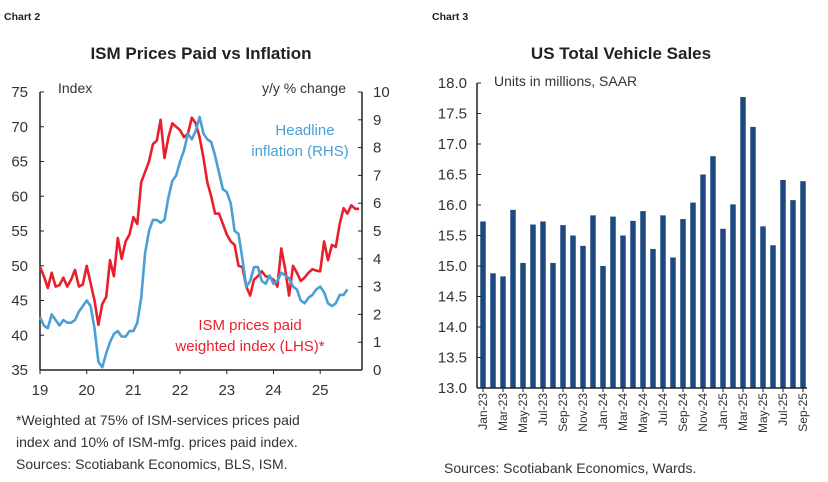  Describe the element at coordinates (543, 409) in the screenshot. I see `x-tick-label: Jul-23` at that location.